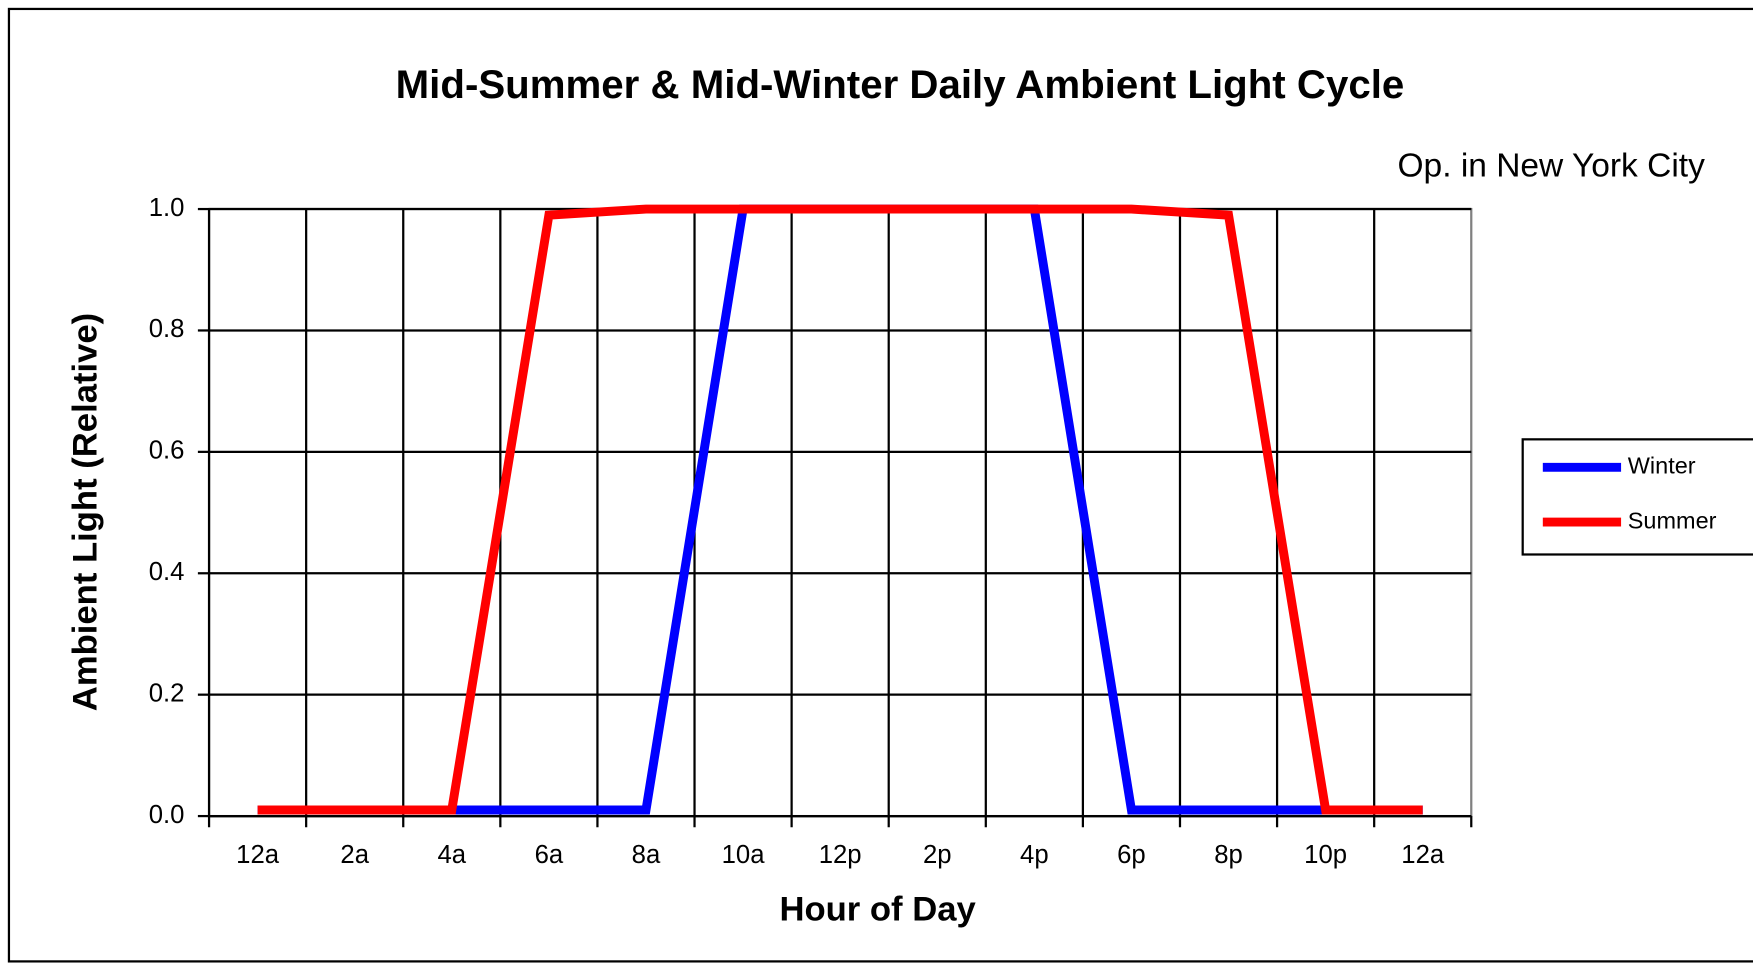 The height and width of the screenshot is (967, 1753). I want to click on x-axis-label: Hour of Day, so click(877, 909).